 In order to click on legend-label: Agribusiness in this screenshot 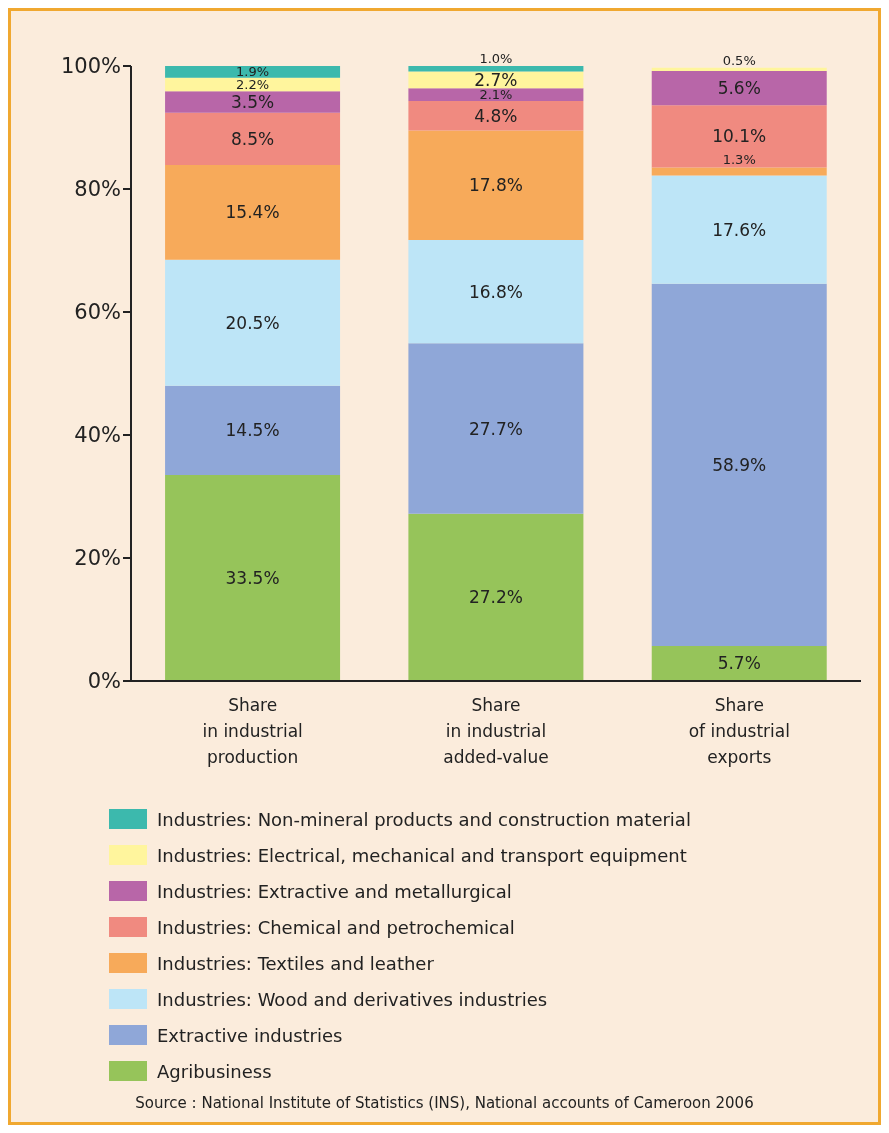, I will do `click(214, 1071)`.